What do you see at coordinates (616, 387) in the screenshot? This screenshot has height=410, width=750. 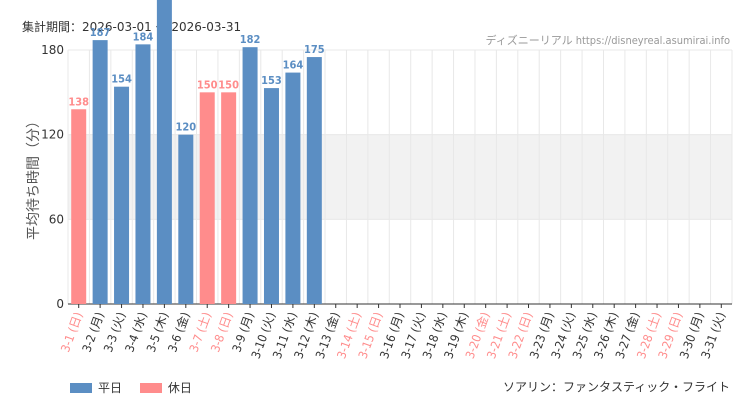 I see `attraction-name: ソアリン：ファンタスティック・フライト` at bounding box center [616, 387].